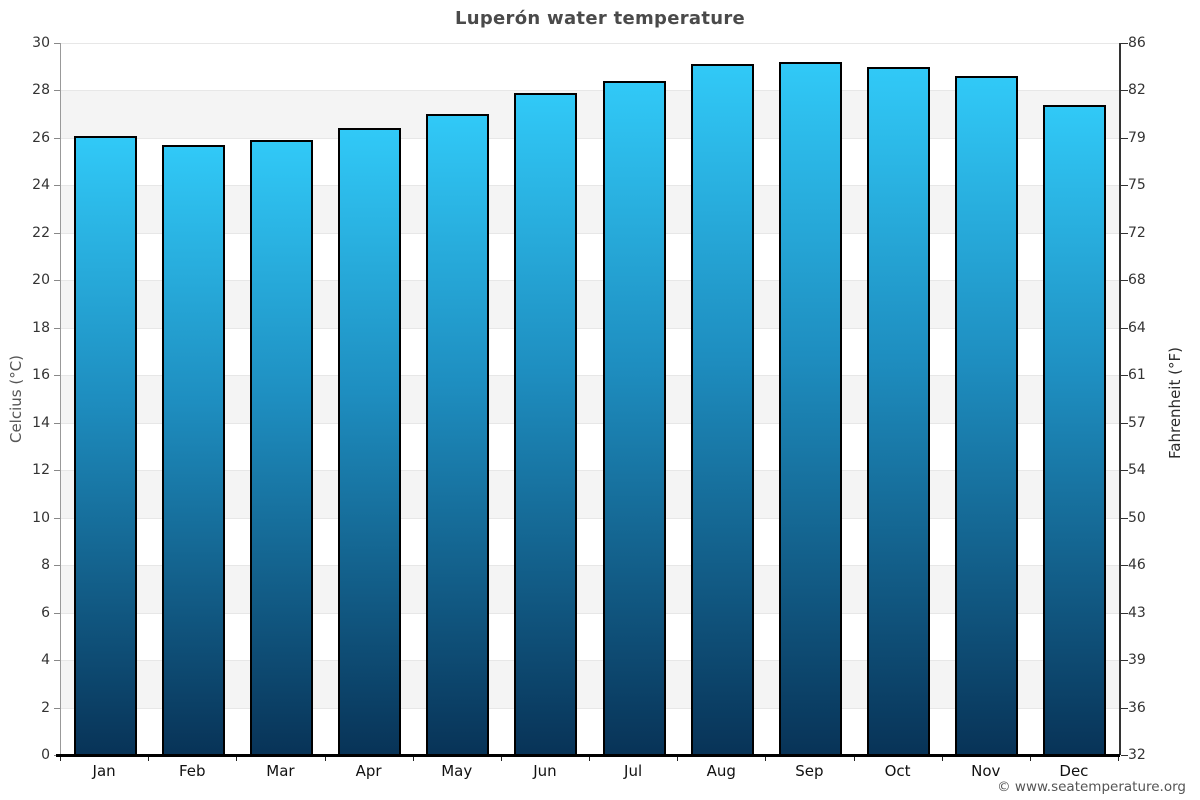 Image resolution: width=1200 pixels, height=800 pixels. I want to click on fahrenheit-tick-label: 43, so click(1137, 612).